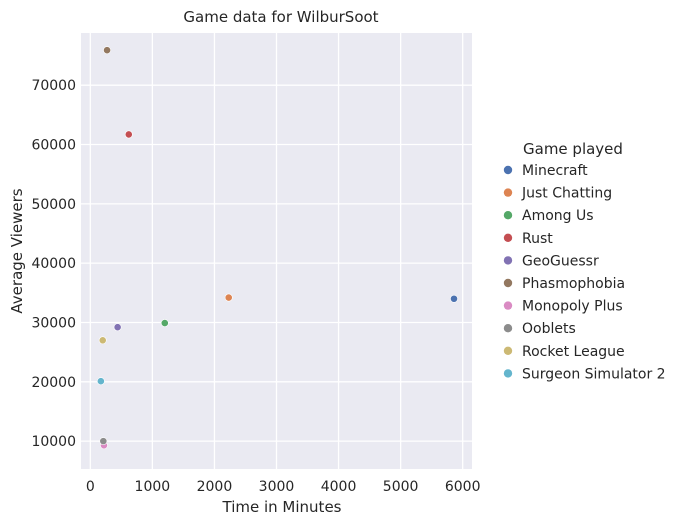 The image size is (693, 524). What do you see at coordinates (277, 487) in the screenshot?
I see `x-tick-label: 3000` at bounding box center [277, 487].